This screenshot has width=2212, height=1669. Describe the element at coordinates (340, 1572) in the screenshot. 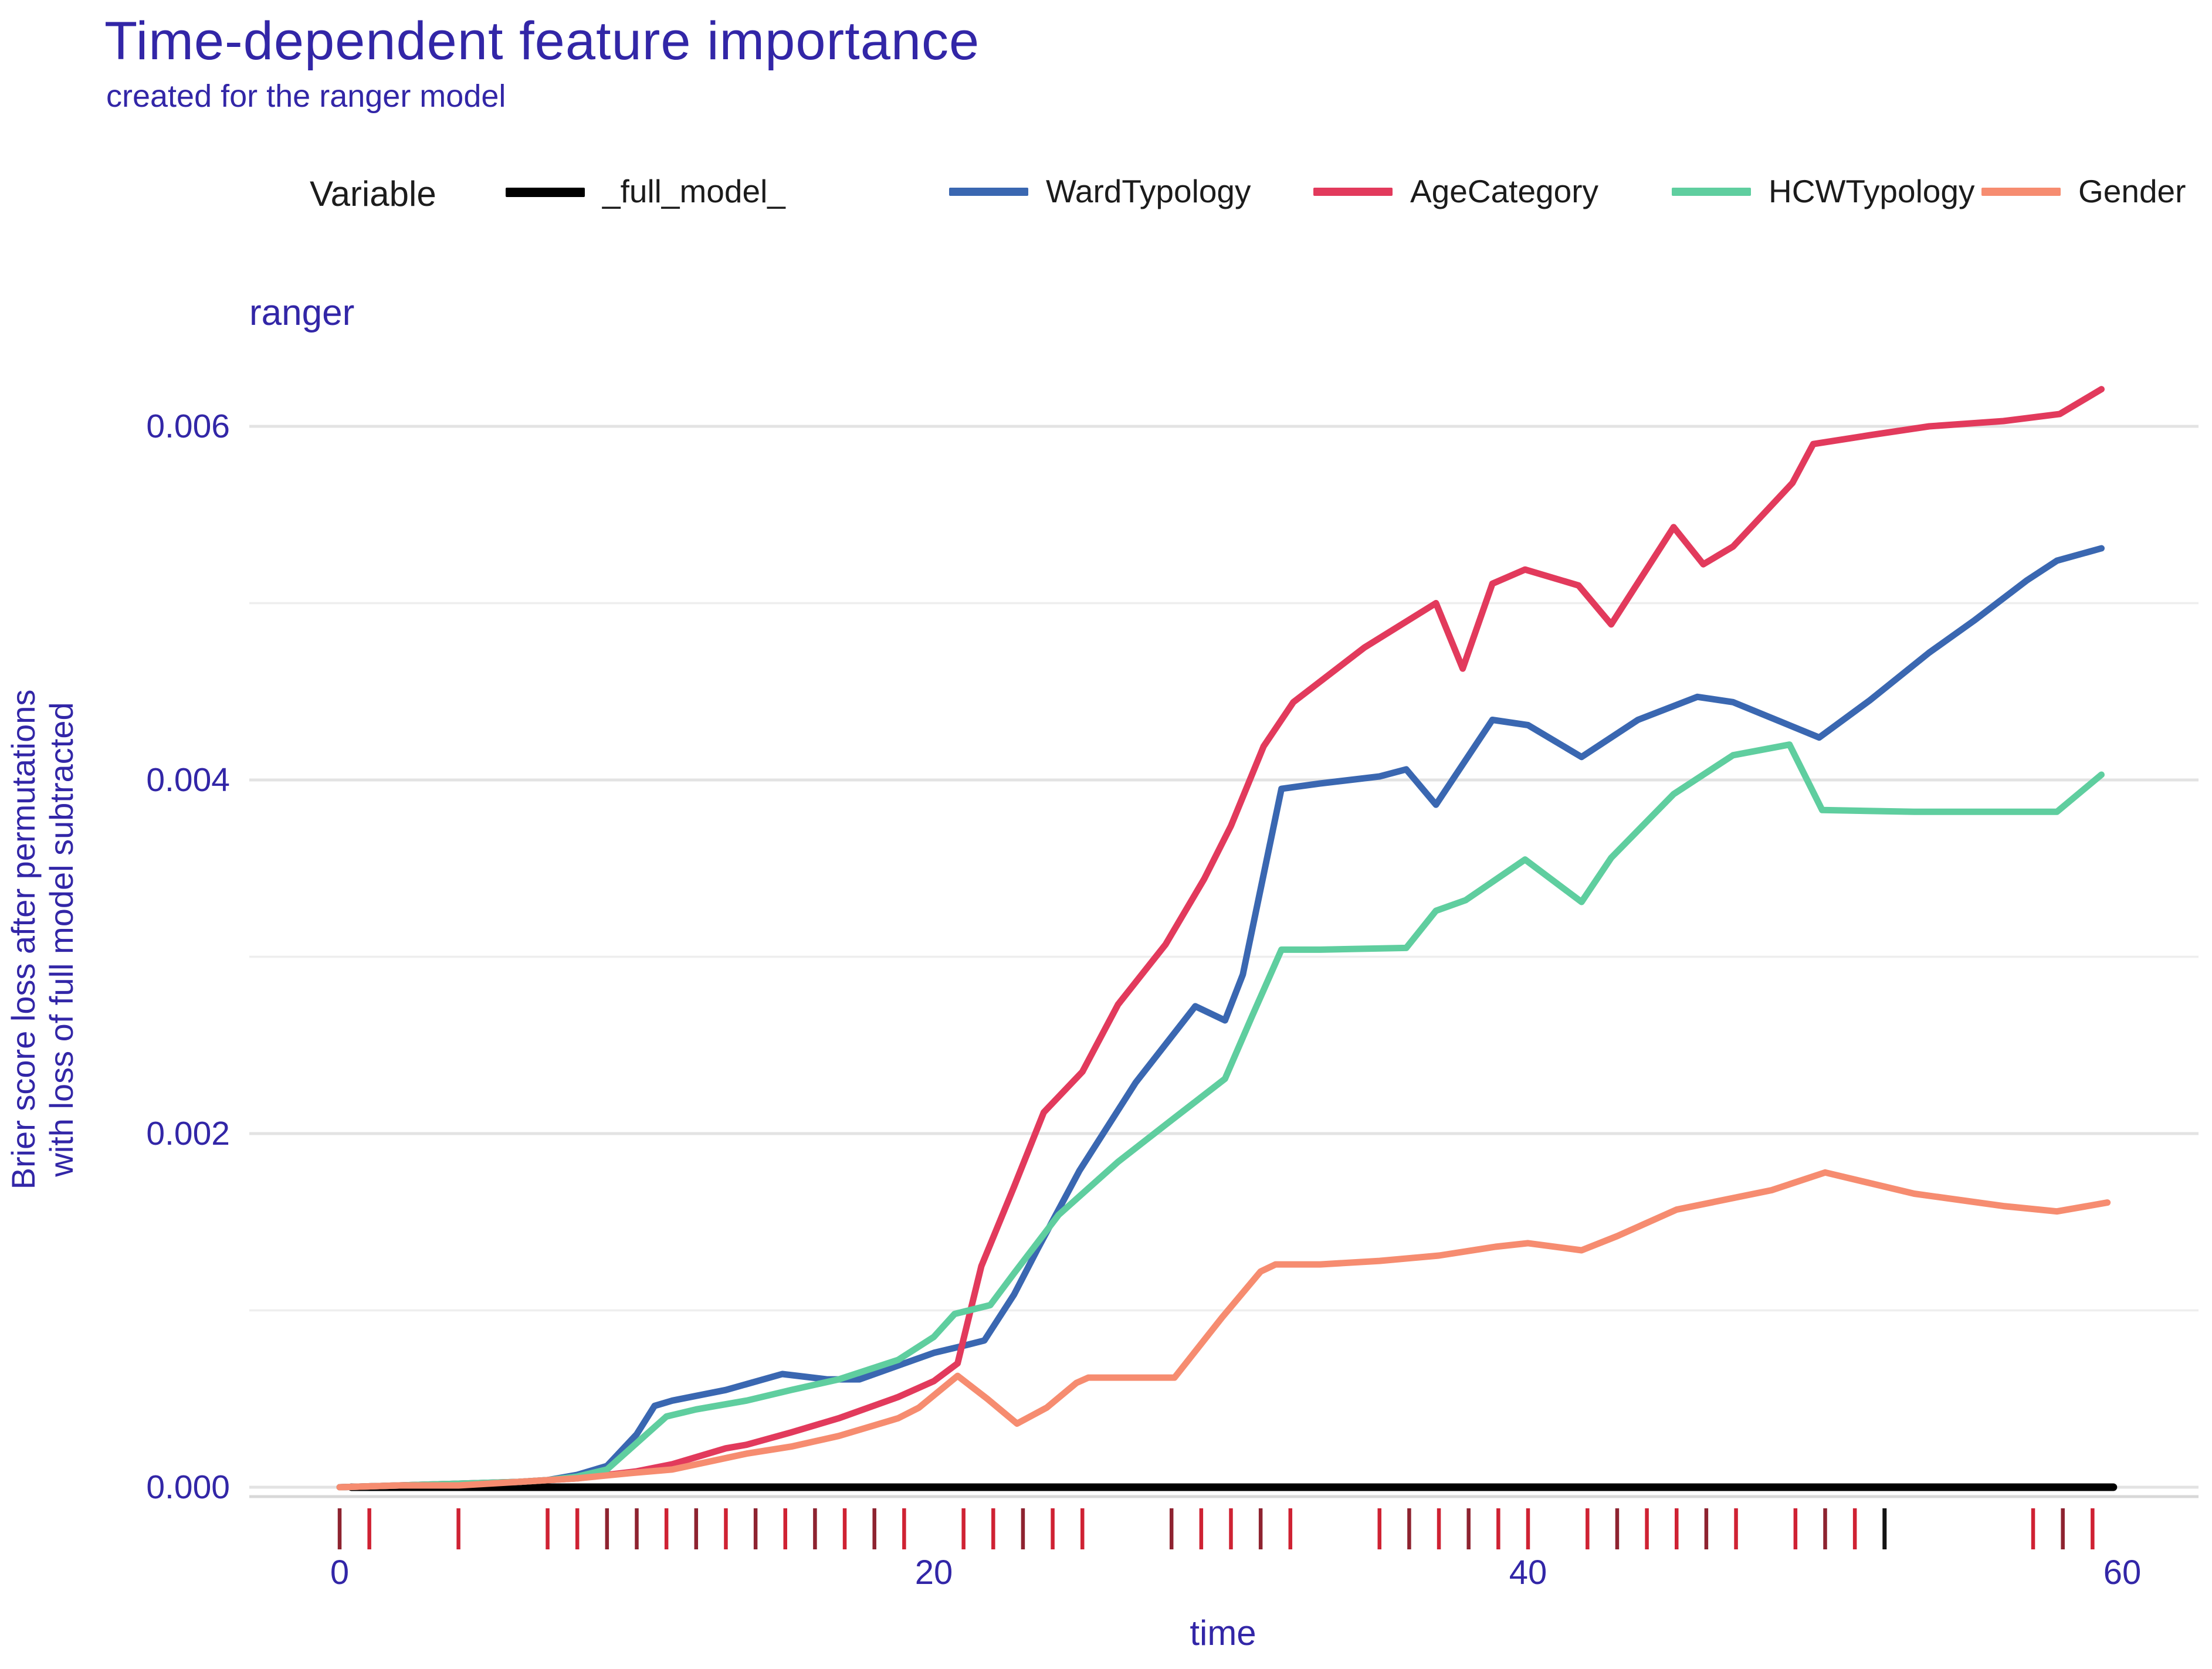

I see `x-tick-label: 0` at that location.